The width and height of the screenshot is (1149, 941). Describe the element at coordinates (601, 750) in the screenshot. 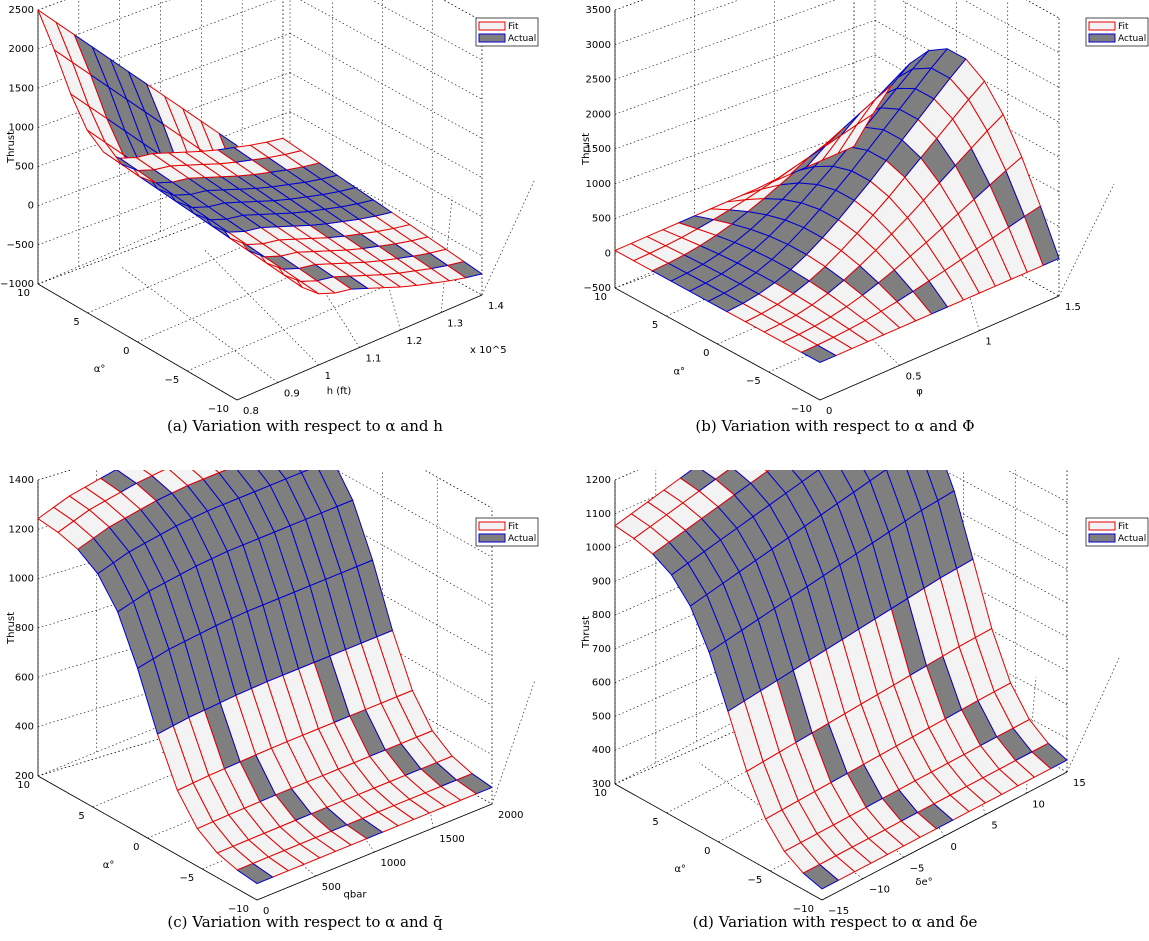

I see `z-tick-label: 400` at that location.